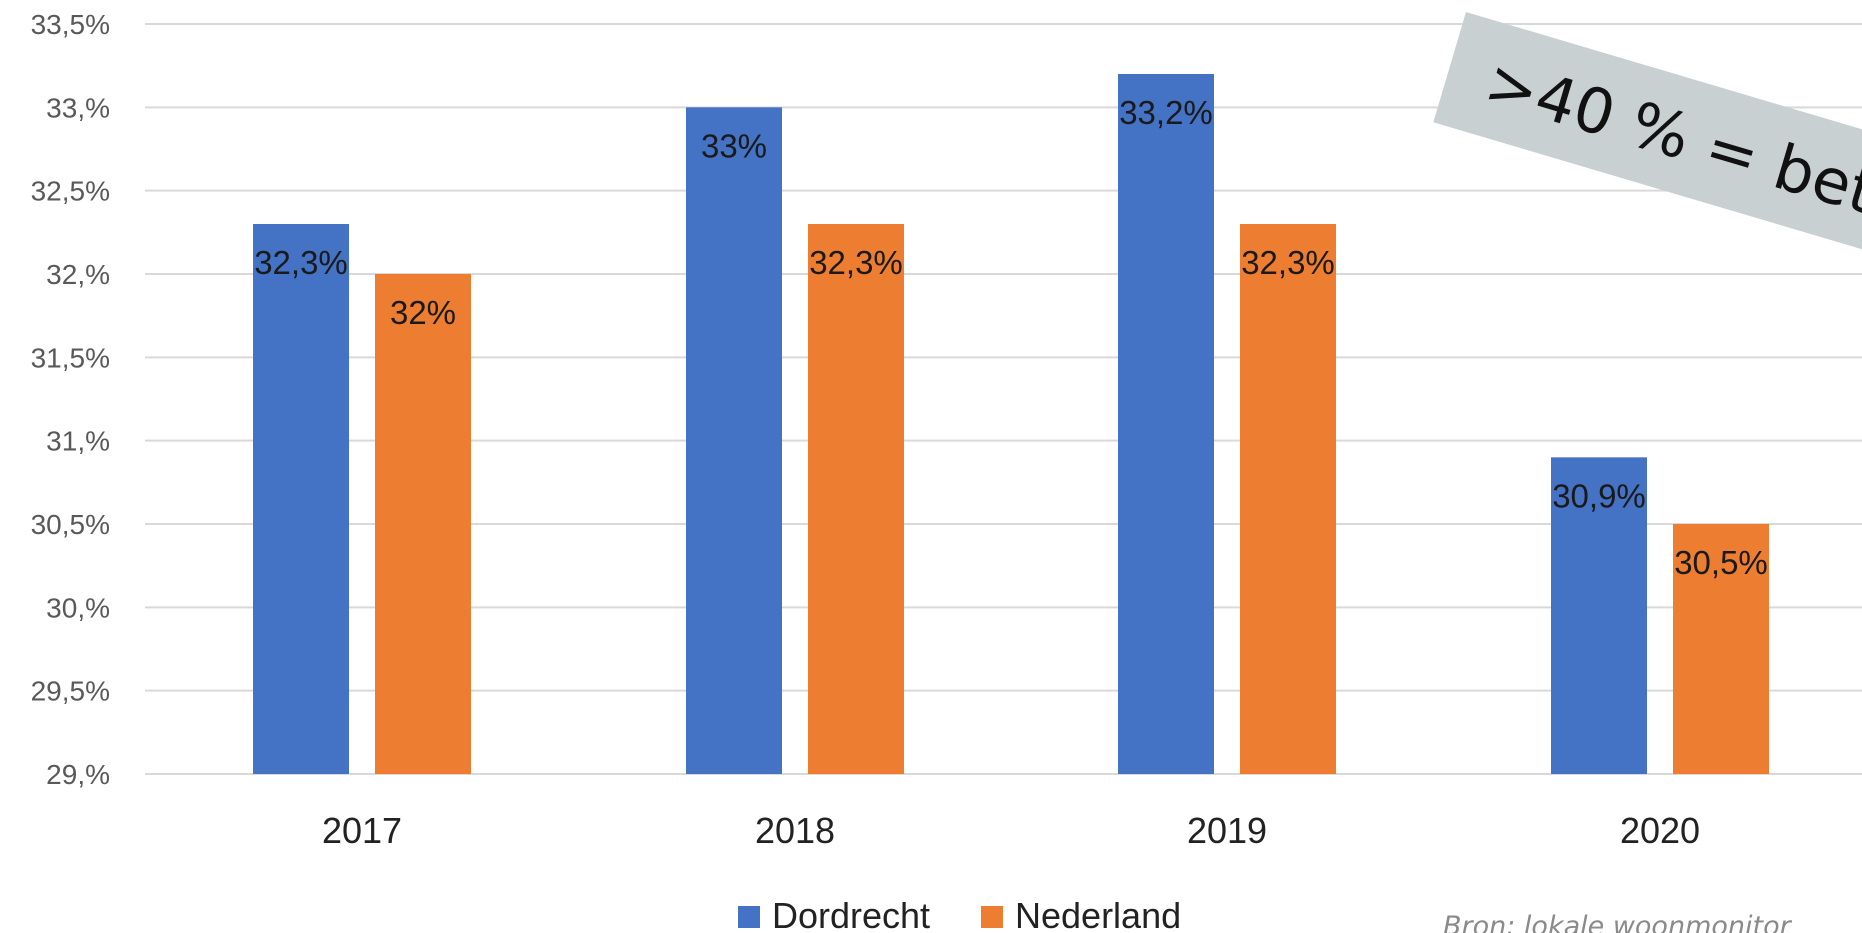 The height and width of the screenshot is (933, 1862). I want to click on x-axis-tick-labels: 2017 2018 2019 2020, so click(1011, 830).